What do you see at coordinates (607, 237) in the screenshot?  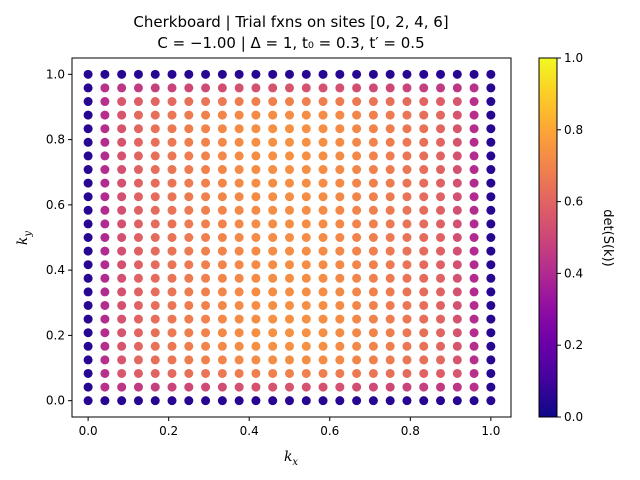 I see `colorbar-label: det(S(k))` at bounding box center [607, 237].